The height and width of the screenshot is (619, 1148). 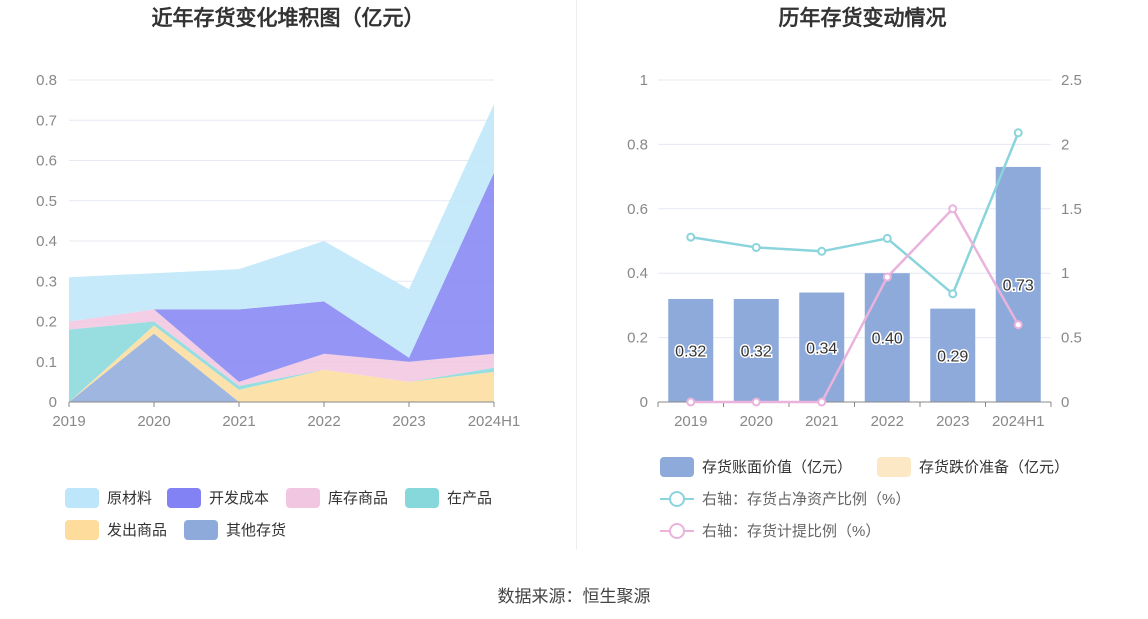 I want to click on legend-item: 右轴：存货计提比例（%）, so click(x=770, y=530).